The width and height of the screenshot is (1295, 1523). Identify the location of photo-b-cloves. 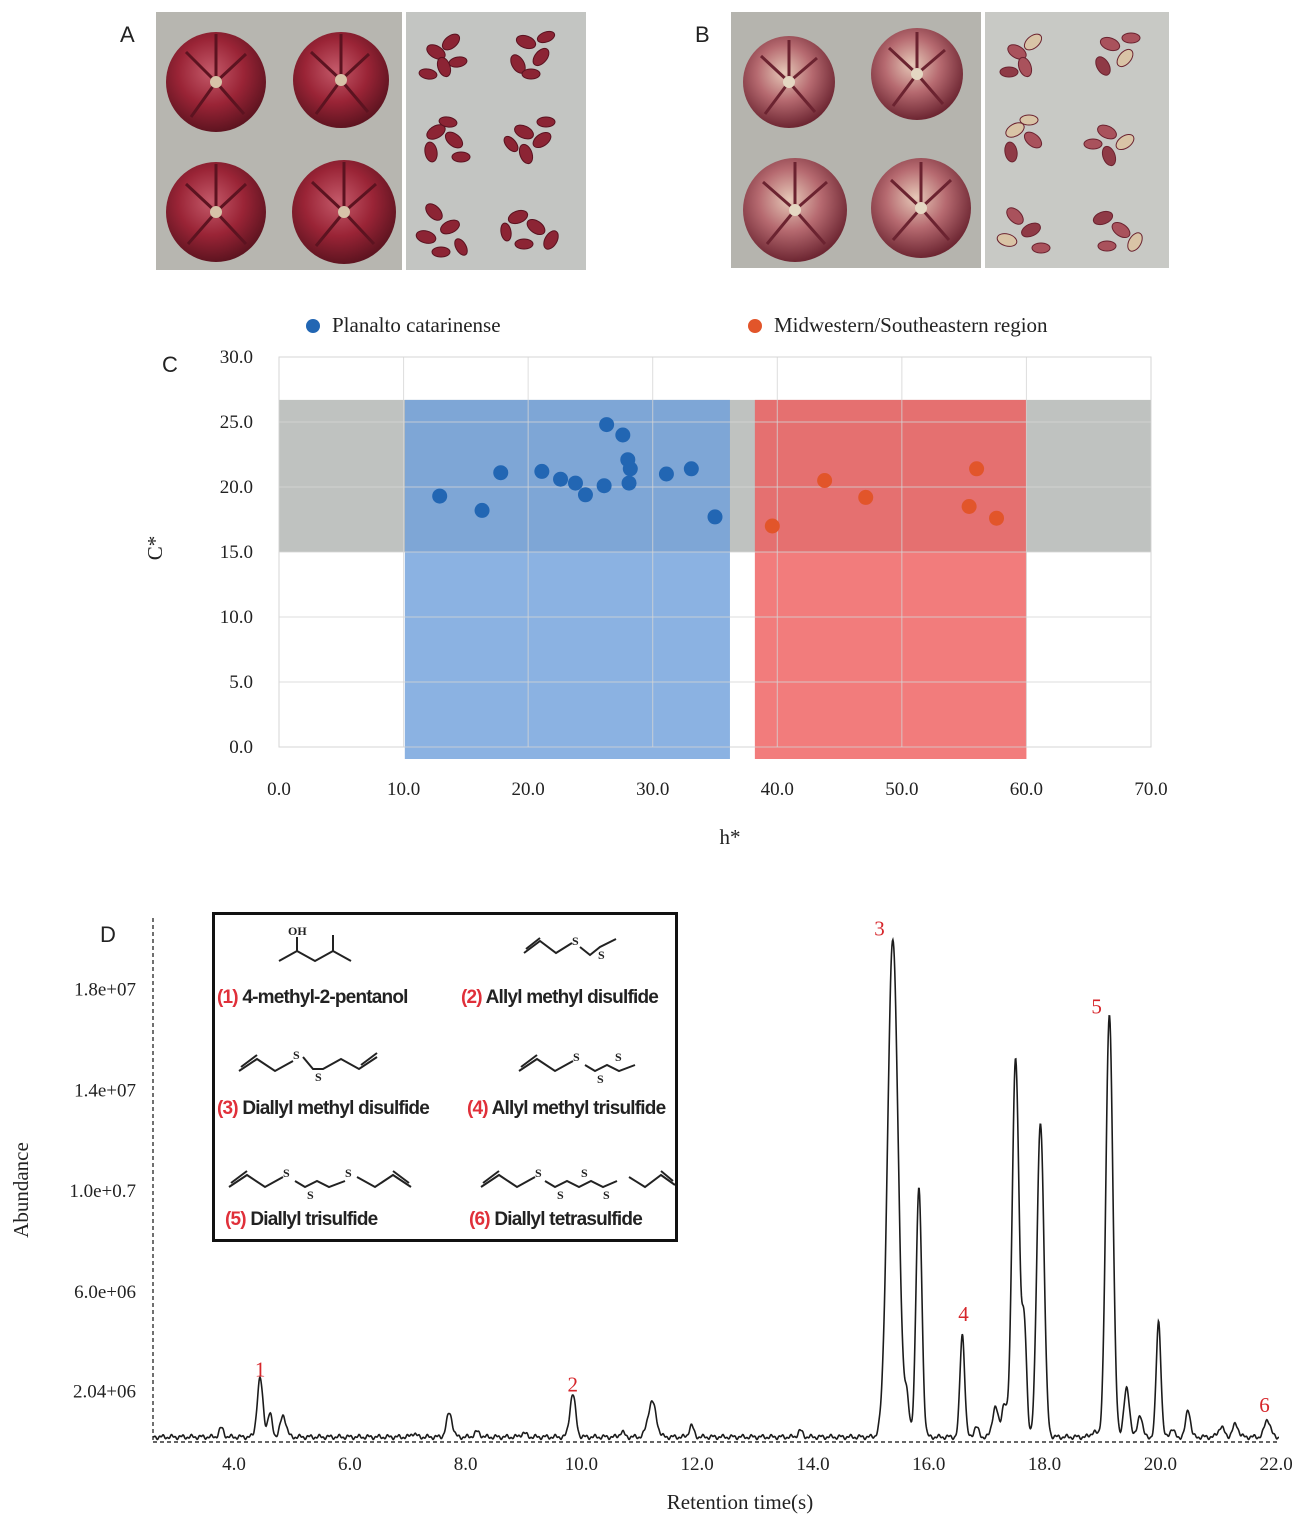
(1077, 140).